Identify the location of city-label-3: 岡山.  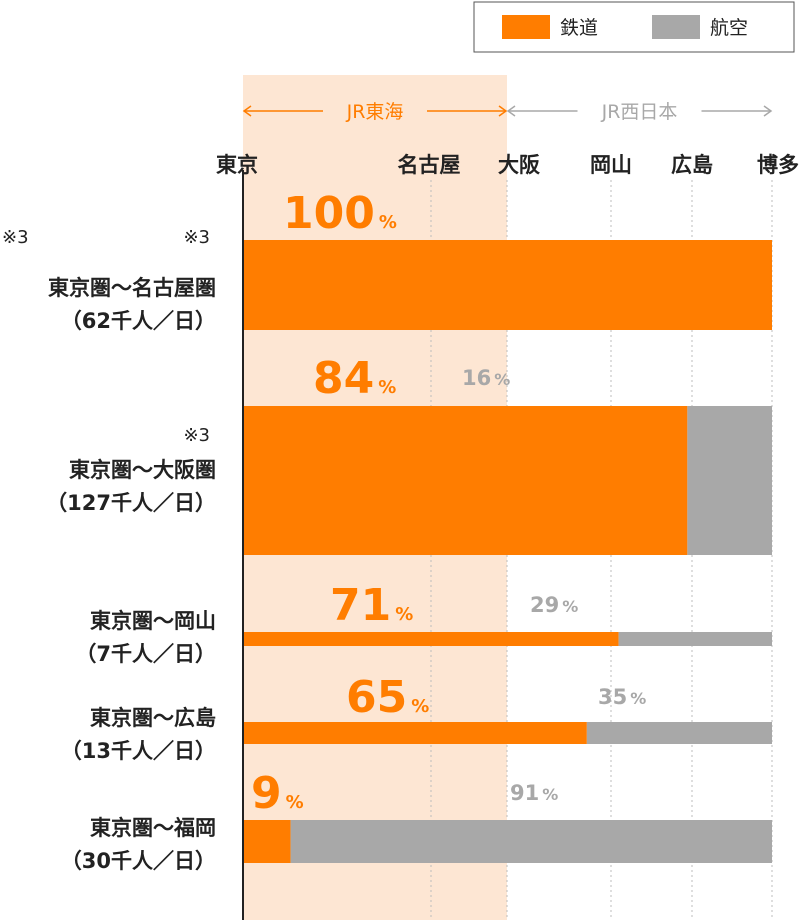
(611, 165).